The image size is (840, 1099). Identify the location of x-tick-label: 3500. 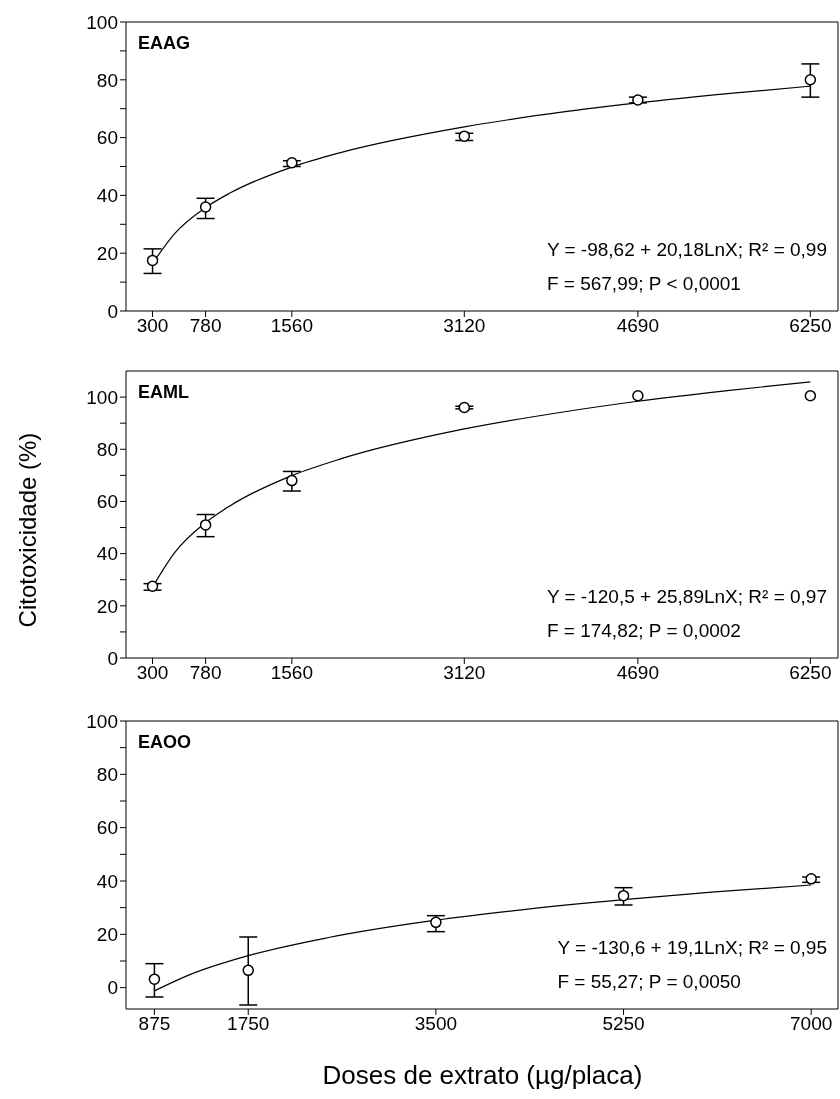
(436, 1024).